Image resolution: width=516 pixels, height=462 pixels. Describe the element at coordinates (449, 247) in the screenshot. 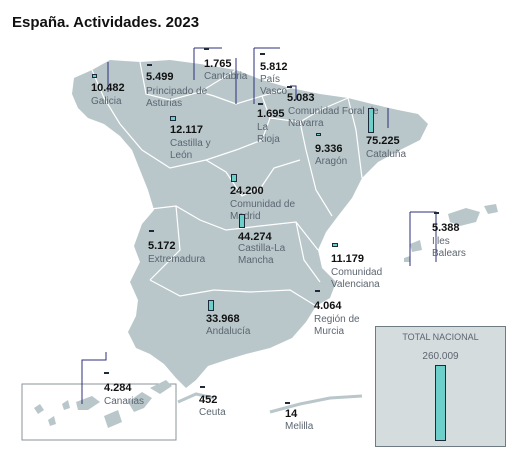

I see `label-balears: Illes Balears` at that location.